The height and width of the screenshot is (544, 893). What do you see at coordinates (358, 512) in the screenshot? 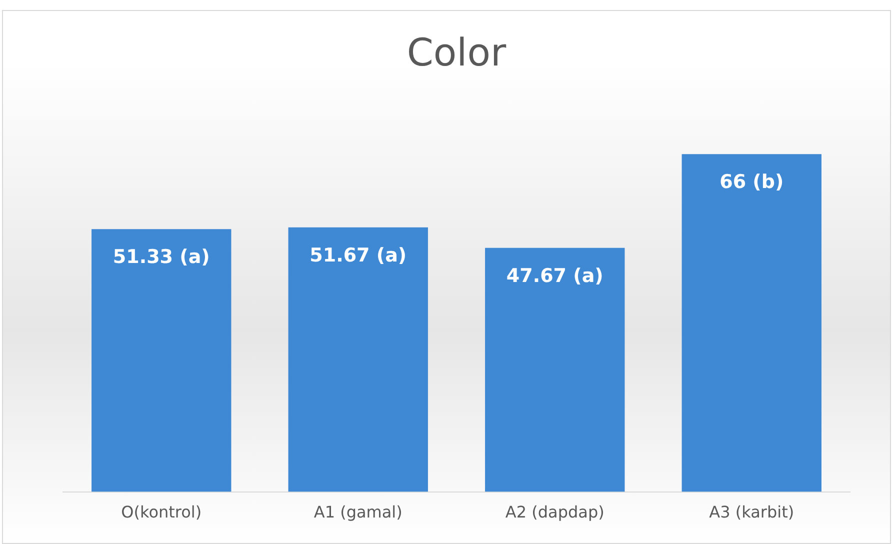
I see `x-tick-label: A1 (gamal)` at bounding box center [358, 512].